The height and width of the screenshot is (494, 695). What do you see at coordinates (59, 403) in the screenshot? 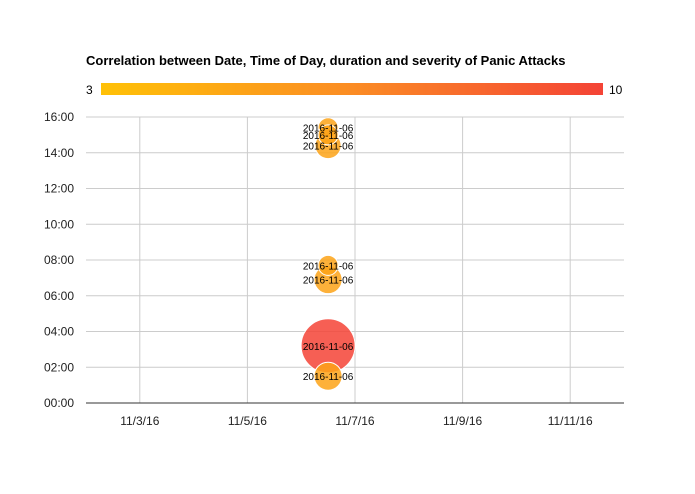
I see `y-tick-label: 00:00` at bounding box center [59, 403].